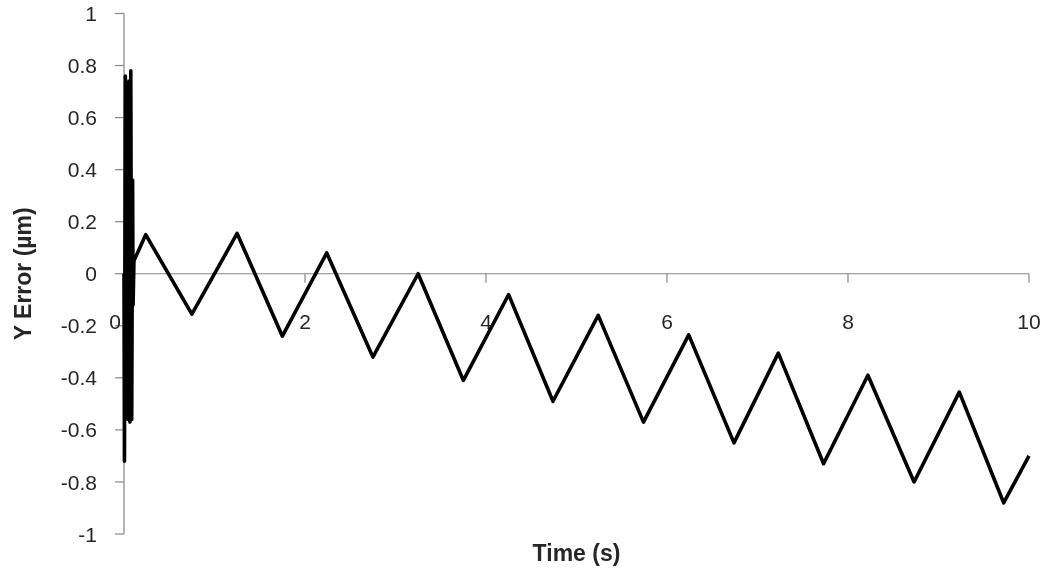  Describe the element at coordinates (667, 321) in the screenshot. I see `x-tick-label: 6` at that location.